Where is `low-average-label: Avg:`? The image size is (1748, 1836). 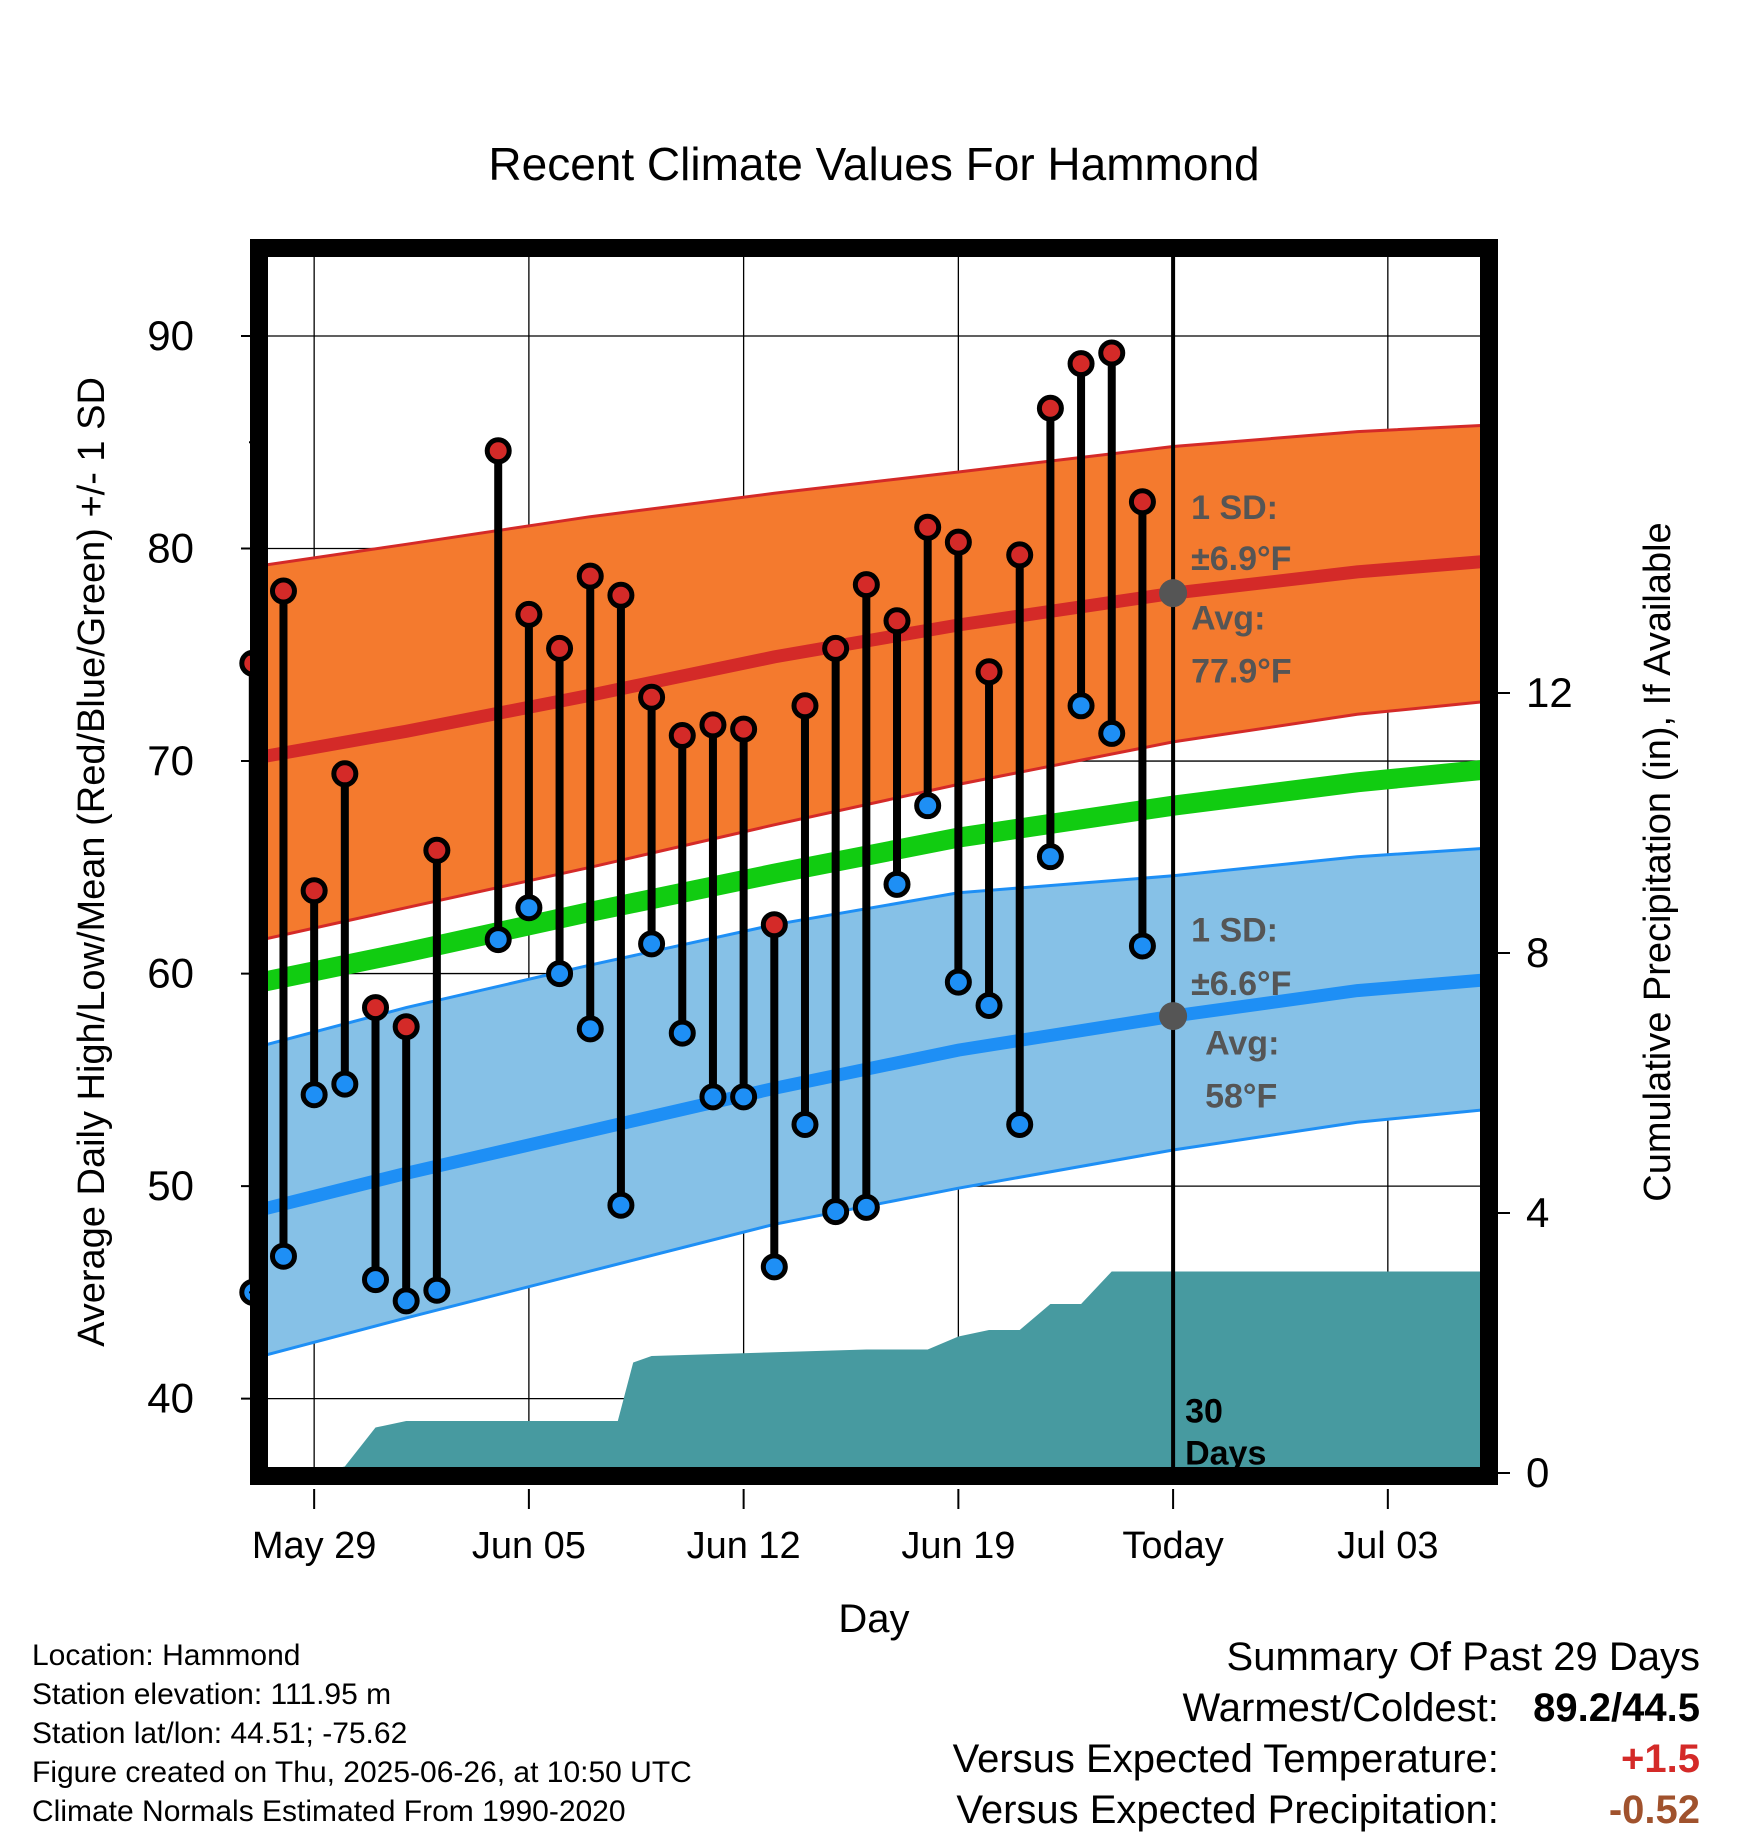
low-average-label: Avg: is located at coordinates (1242, 1043).